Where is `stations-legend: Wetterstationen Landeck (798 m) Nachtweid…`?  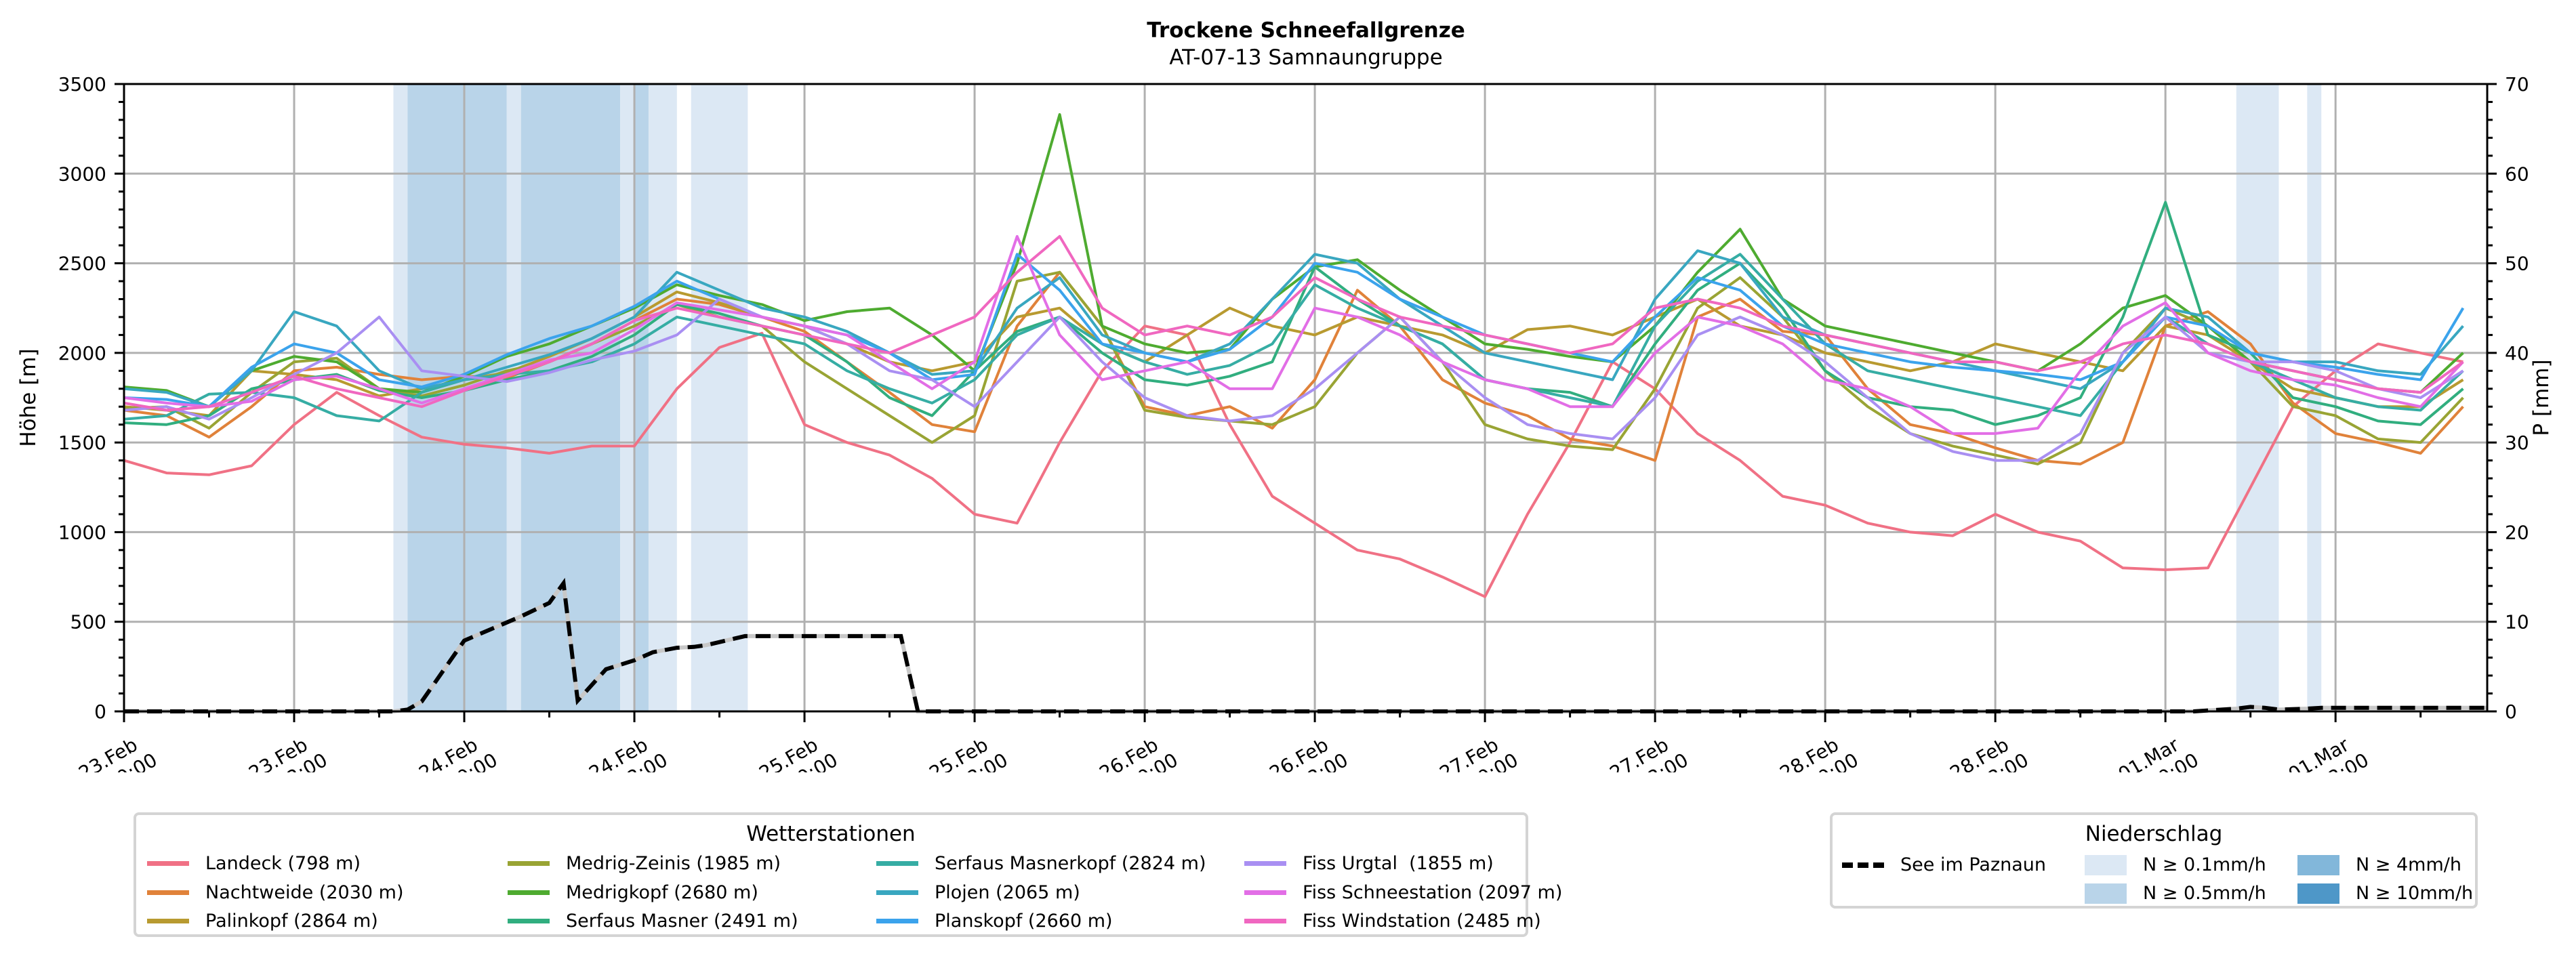 stations-legend: Wetterstationen Landeck (798 m) Nachtweid… is located at coordinates (848, 874).